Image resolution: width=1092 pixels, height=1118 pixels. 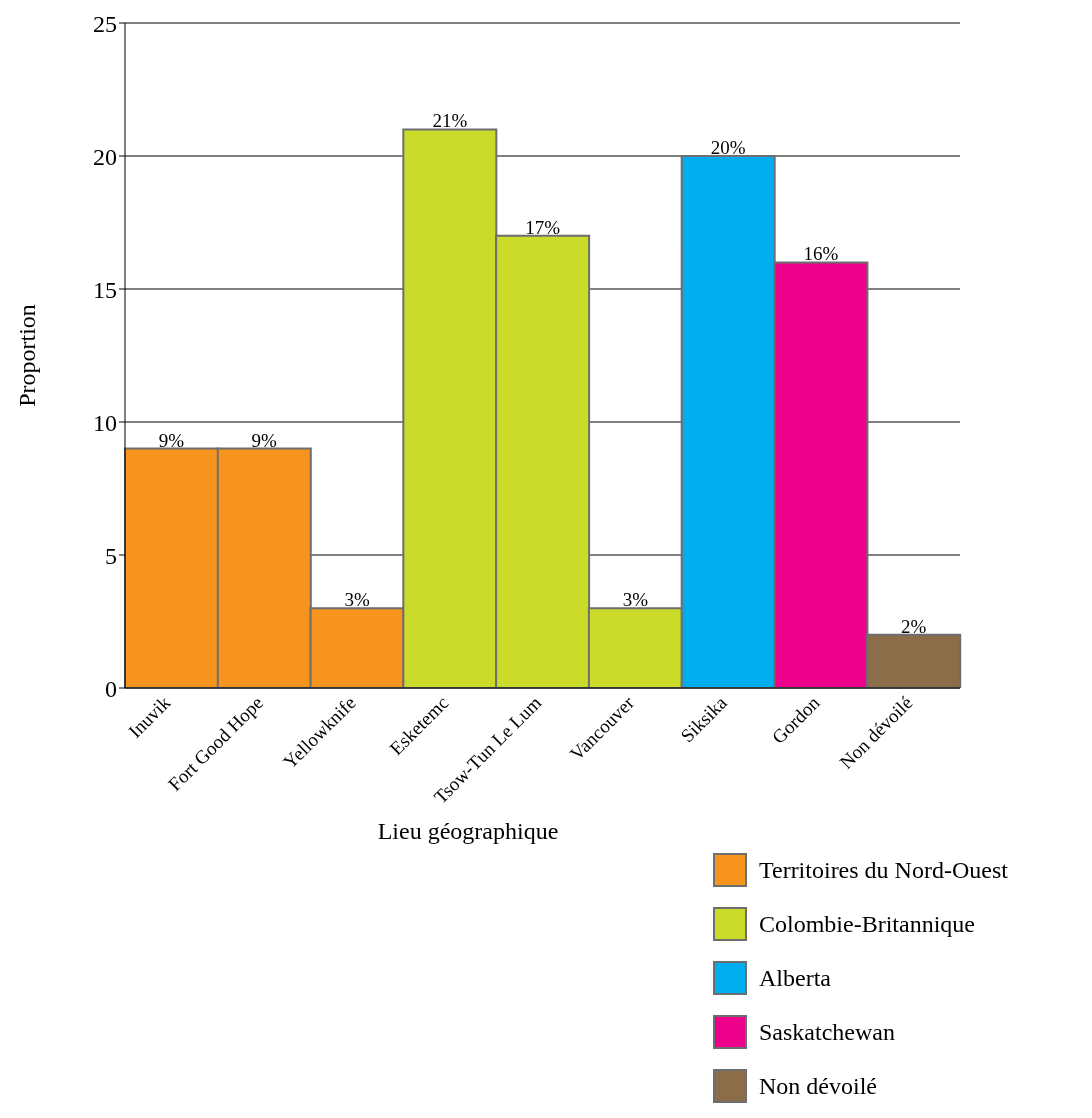 What do you see at coordinates (105, 23) in the screenshot?
I see `y-tick-label: 25` at bounding box center [105, 23].